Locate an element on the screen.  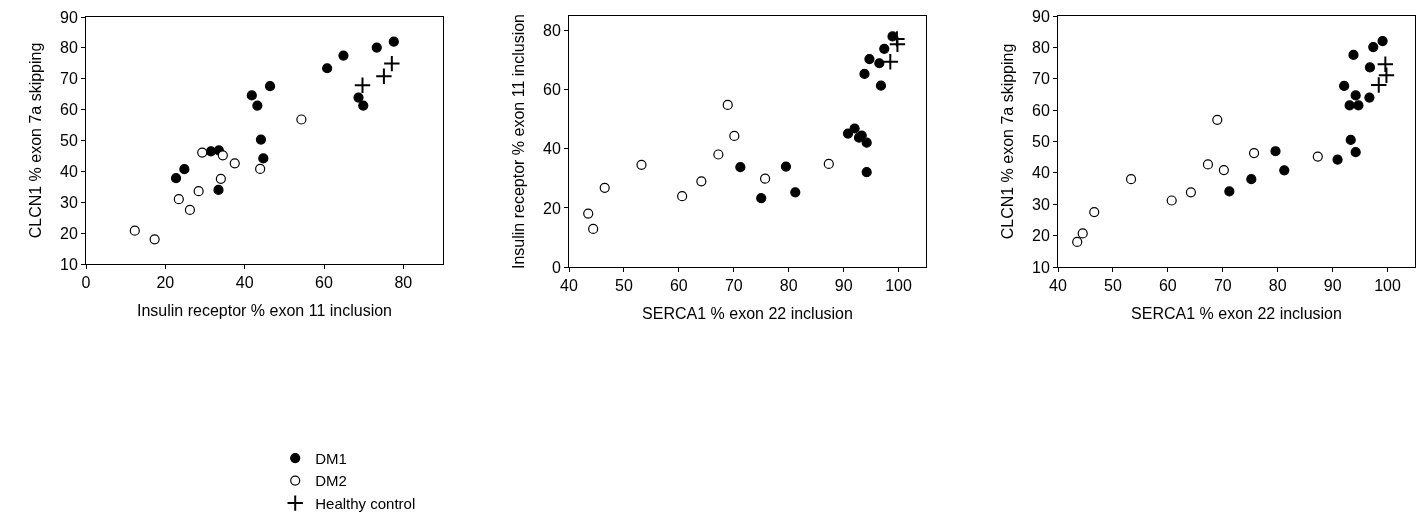
x-tick-label: 0 is located at coordinates (86, 283).